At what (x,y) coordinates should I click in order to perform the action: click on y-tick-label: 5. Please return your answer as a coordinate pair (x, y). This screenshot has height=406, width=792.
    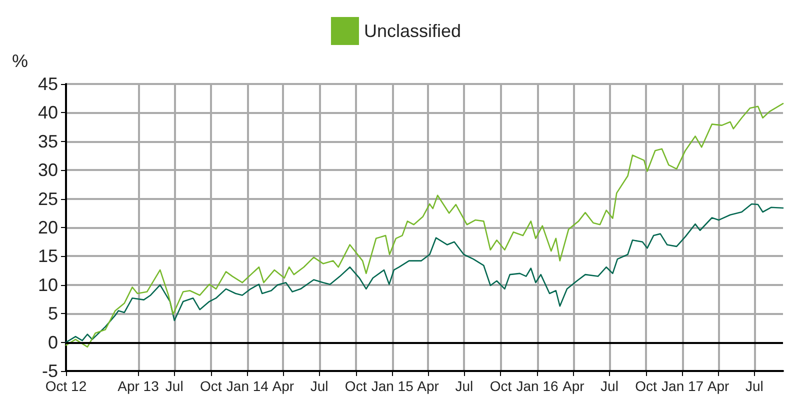
    Looking at the image, I should click on (53, 314).